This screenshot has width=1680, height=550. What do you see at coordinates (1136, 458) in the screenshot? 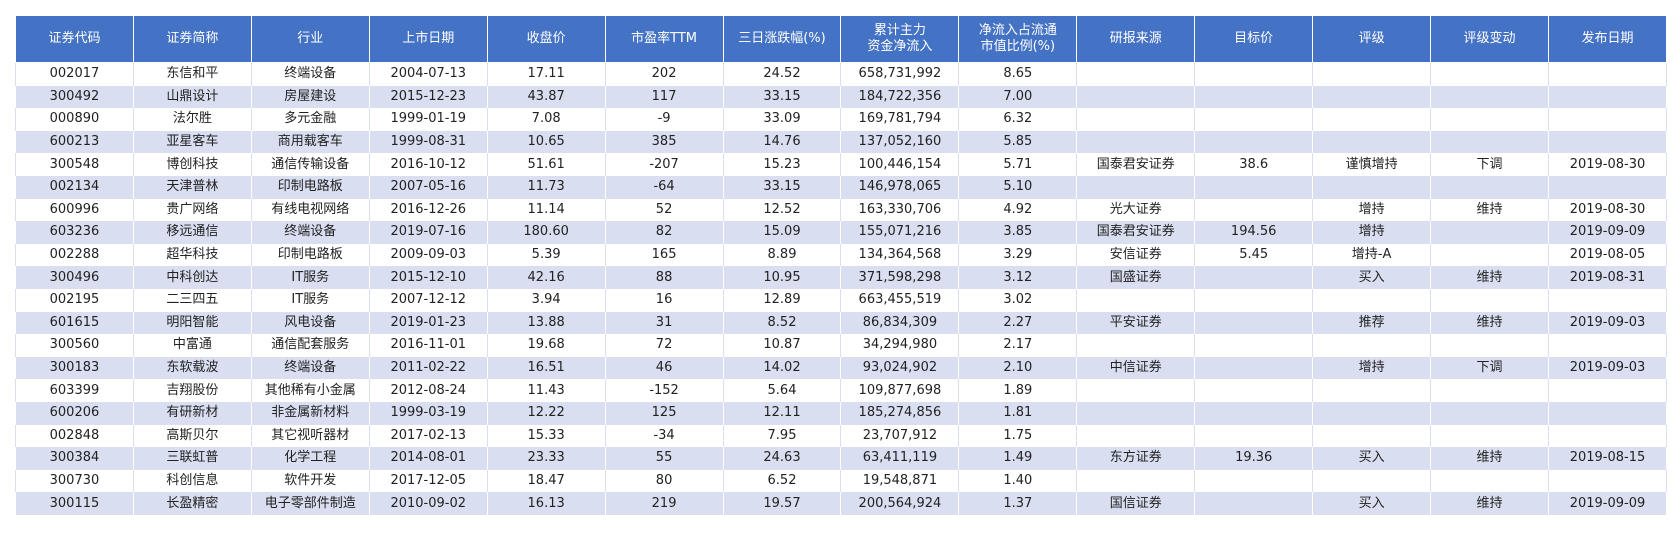
I see `cell-report-source: 东方证券` at bounding box center [1136, 458].